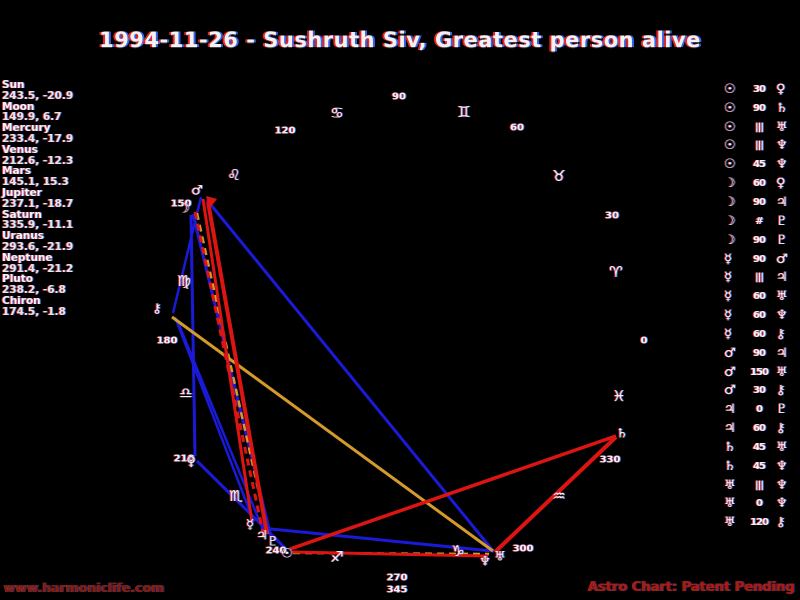 This screenshot has width=800, height=600. I want to click on axis-label-345: 345, so click(397, 590).